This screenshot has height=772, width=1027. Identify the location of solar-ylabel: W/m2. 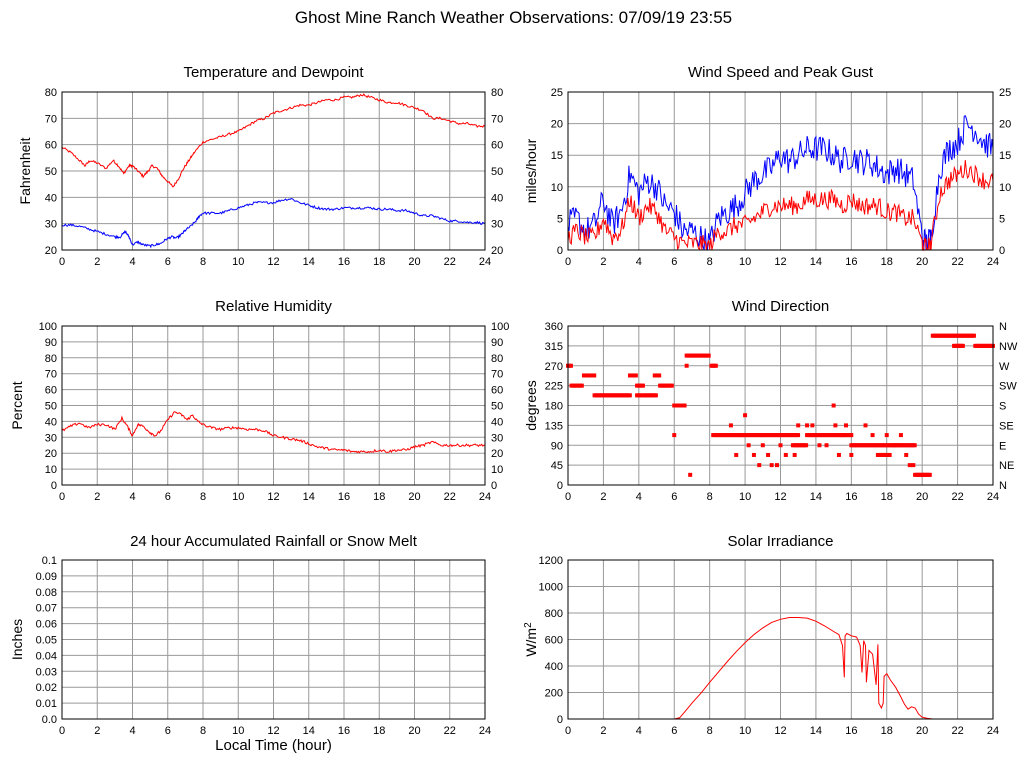
(531, 639).